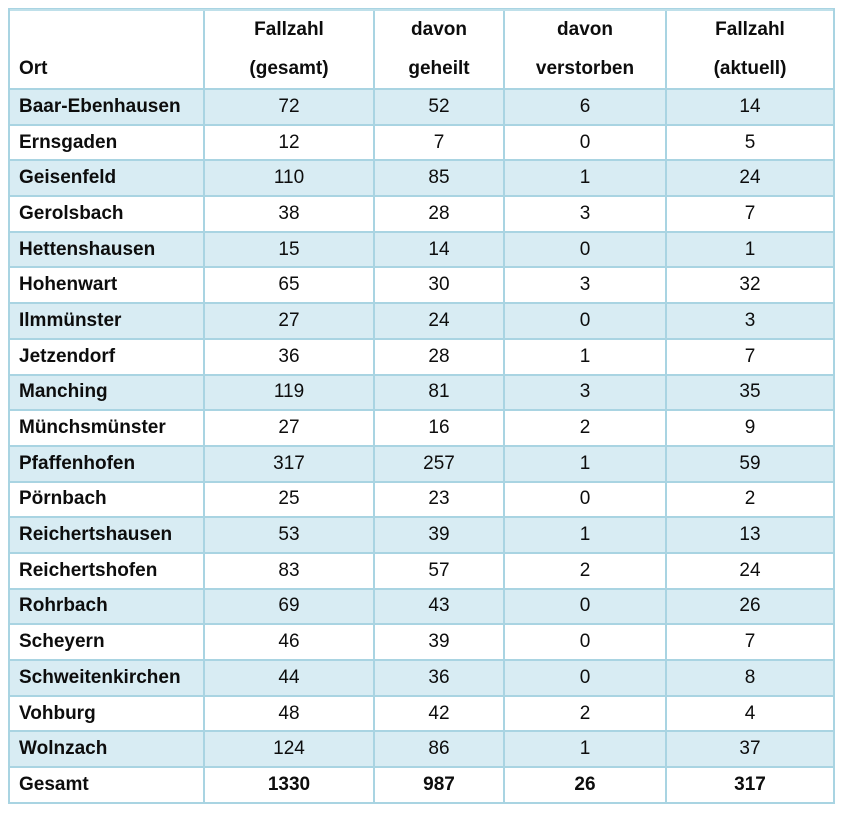 The height and width of the screenshot is (814, 841). I want to click on table-row: Ilmmünster 27 24 0 3, so click(421, 321).